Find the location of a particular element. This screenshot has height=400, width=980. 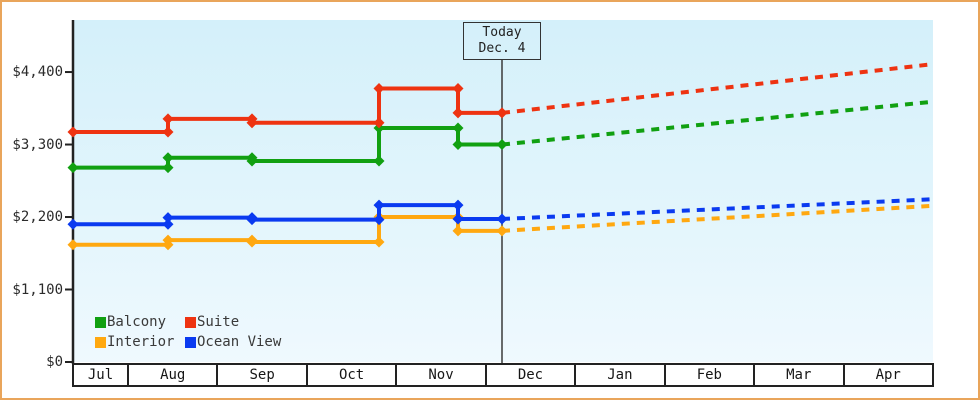

forecast-line-suite is located at coordinates (717, 88).